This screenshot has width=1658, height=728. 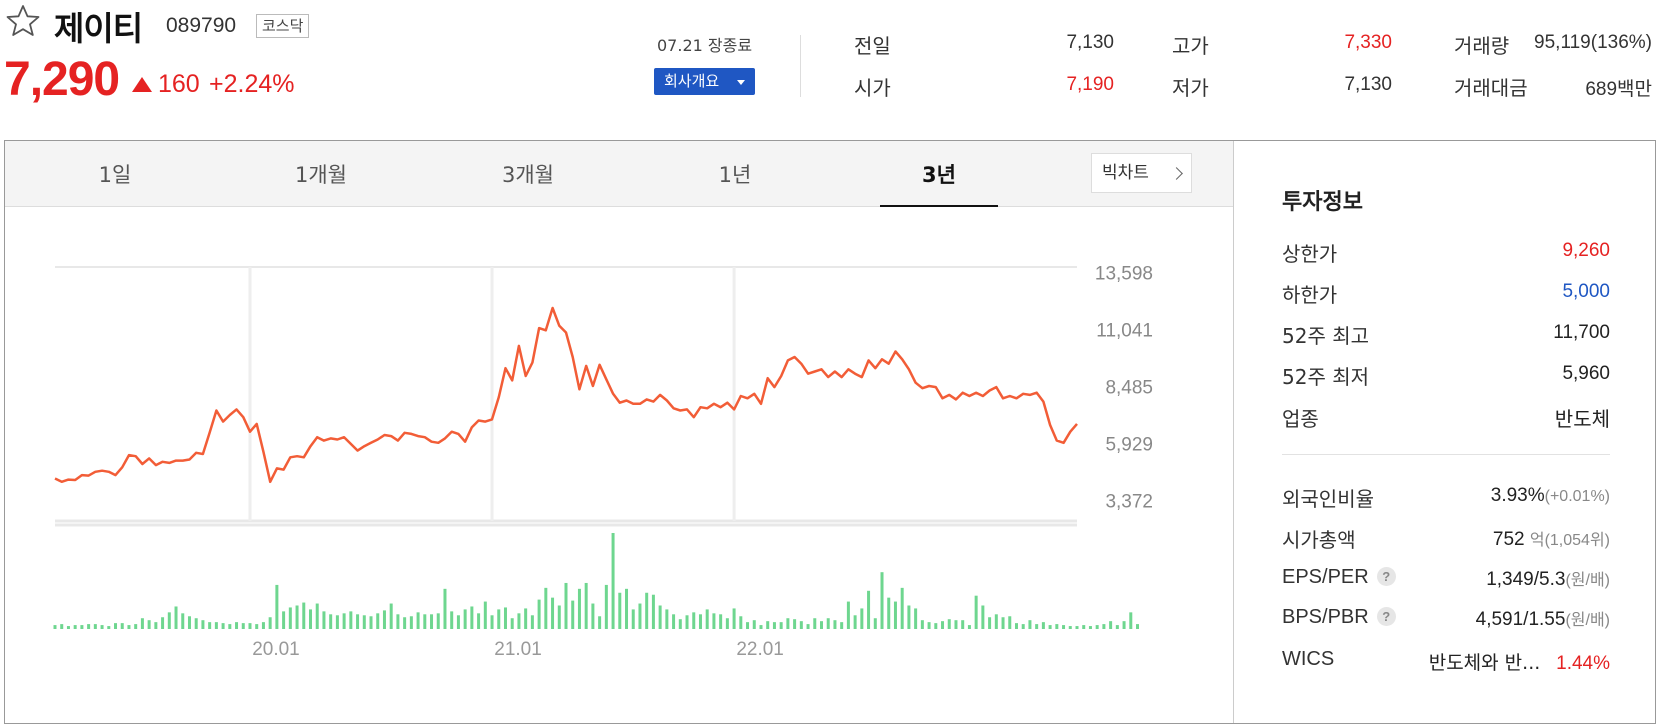 What do you see at coordinates (1587, 580) in the screenshot?
I see `eps-per-unit: (원/배)` at bounding box center [1587, 580].